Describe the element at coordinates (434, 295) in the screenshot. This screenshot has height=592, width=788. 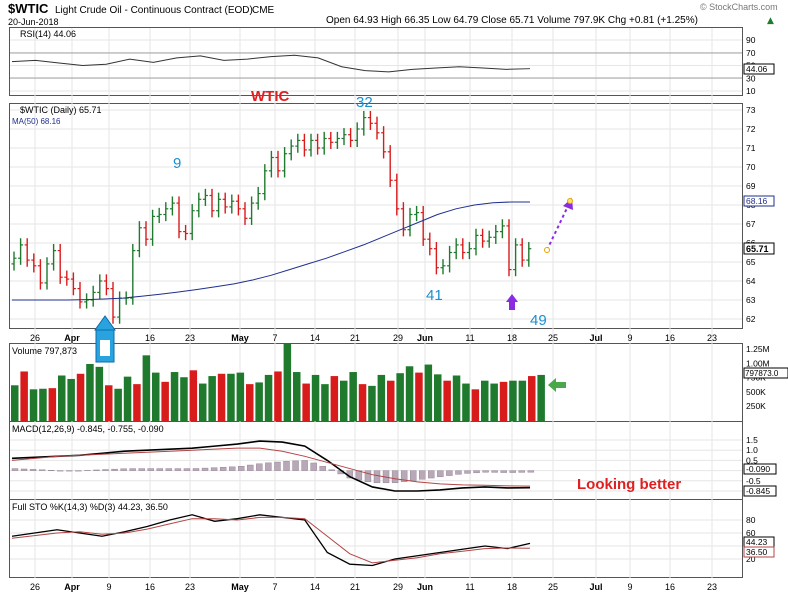
I see `annotation-41: 41` at that location.